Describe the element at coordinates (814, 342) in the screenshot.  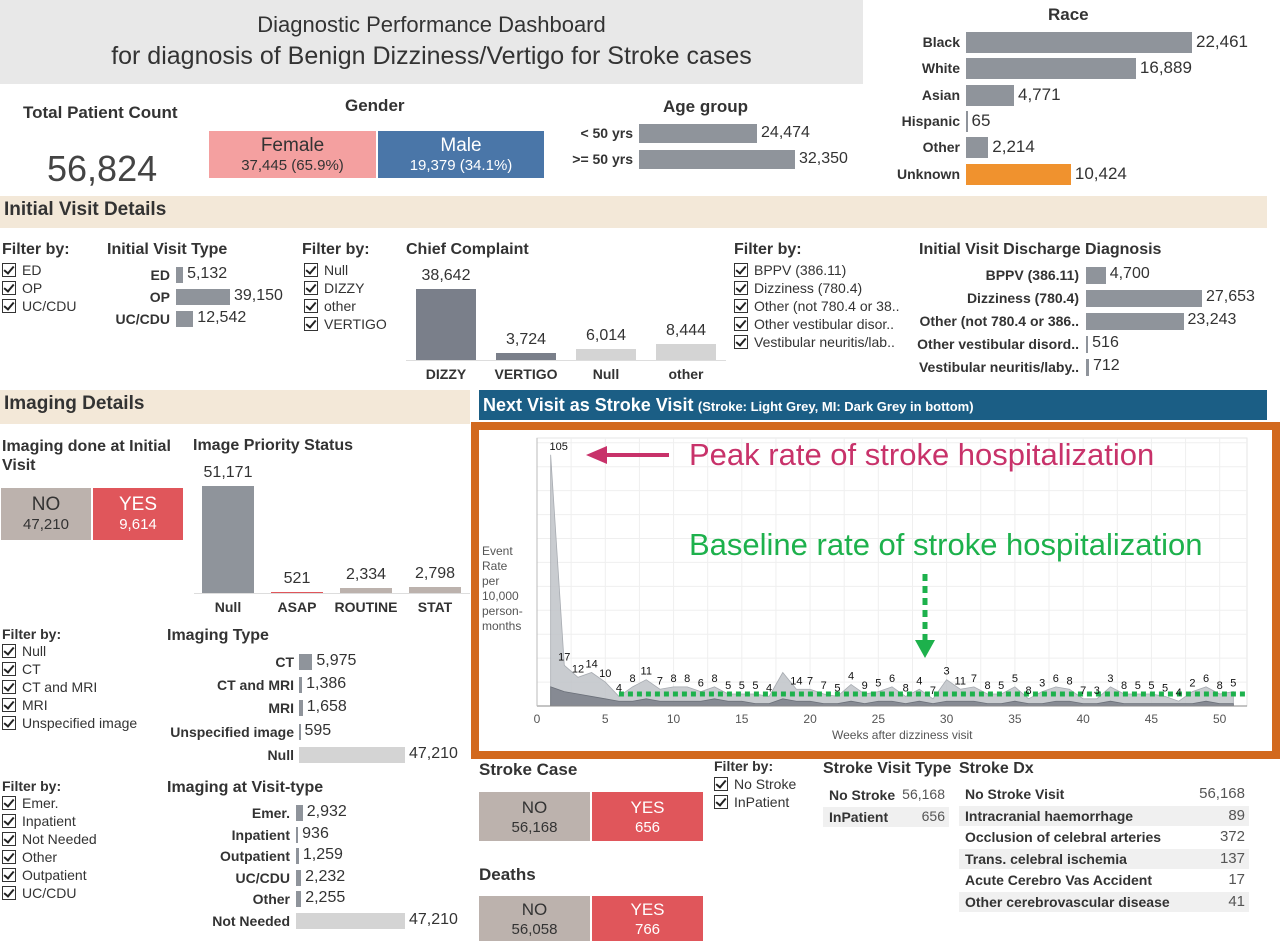
I see `filter3-item: Vestibular neuritis/lab..` at that location.